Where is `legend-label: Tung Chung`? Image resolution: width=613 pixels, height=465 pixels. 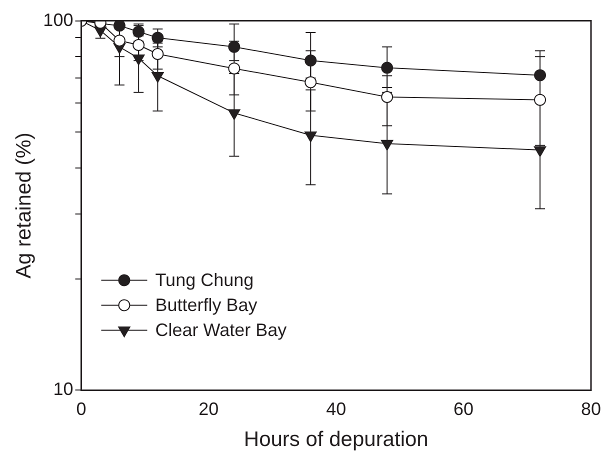
legend-label: Tung Chung is located at coordinates (204, 280).